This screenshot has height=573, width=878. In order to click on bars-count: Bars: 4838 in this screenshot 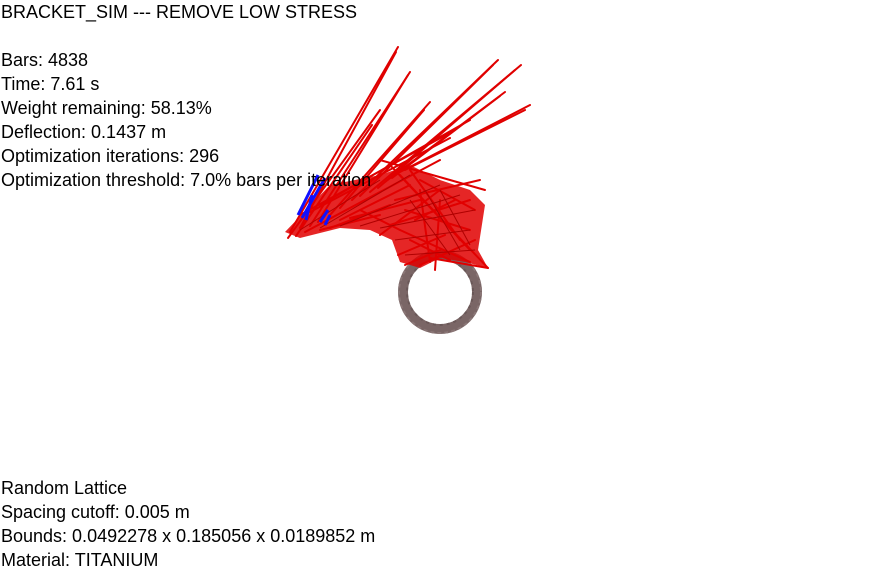, I will do `click(45, 60)`.